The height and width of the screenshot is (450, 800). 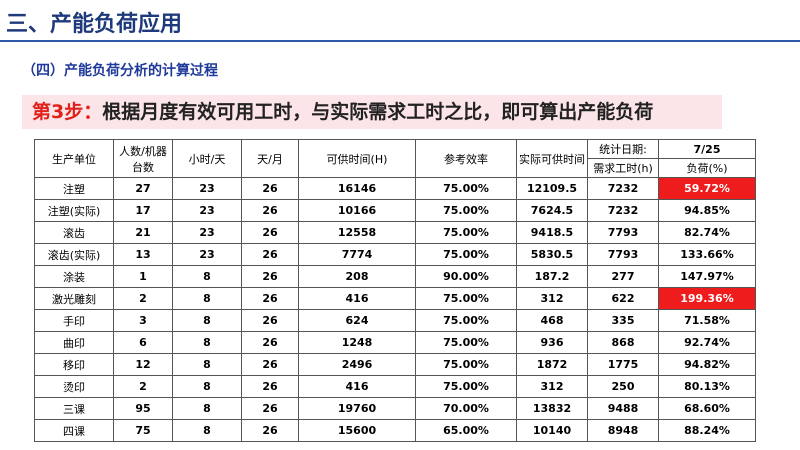 What do you see at coordinates (357, 232) in the screenshot?
I see `cell: 12558` at bounding box center [357, 232].